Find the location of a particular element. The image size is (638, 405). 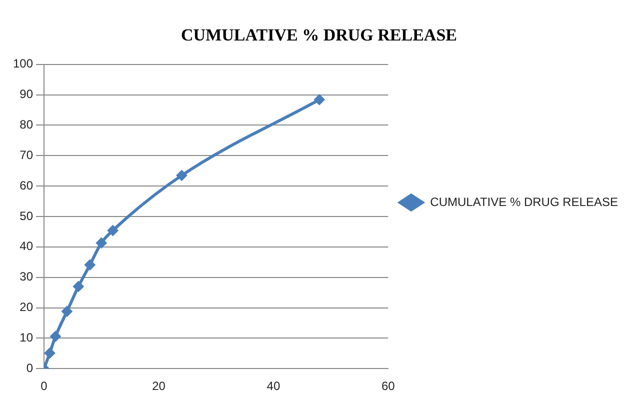

legend-label: CUMULATIVE % DRUG RELEASE is located at coordinates (524, 201).